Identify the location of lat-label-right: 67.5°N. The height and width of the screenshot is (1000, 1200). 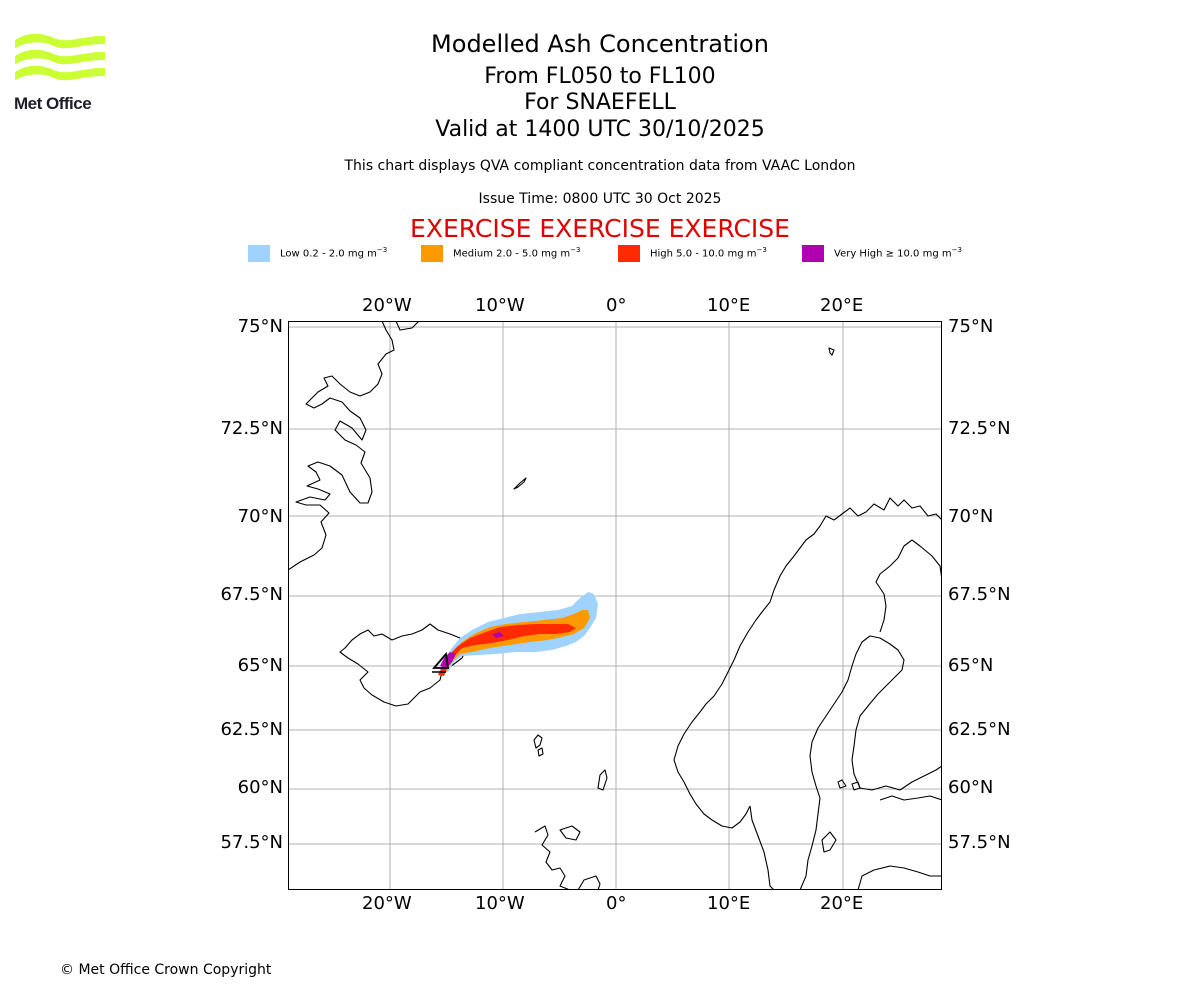
(979, 594).